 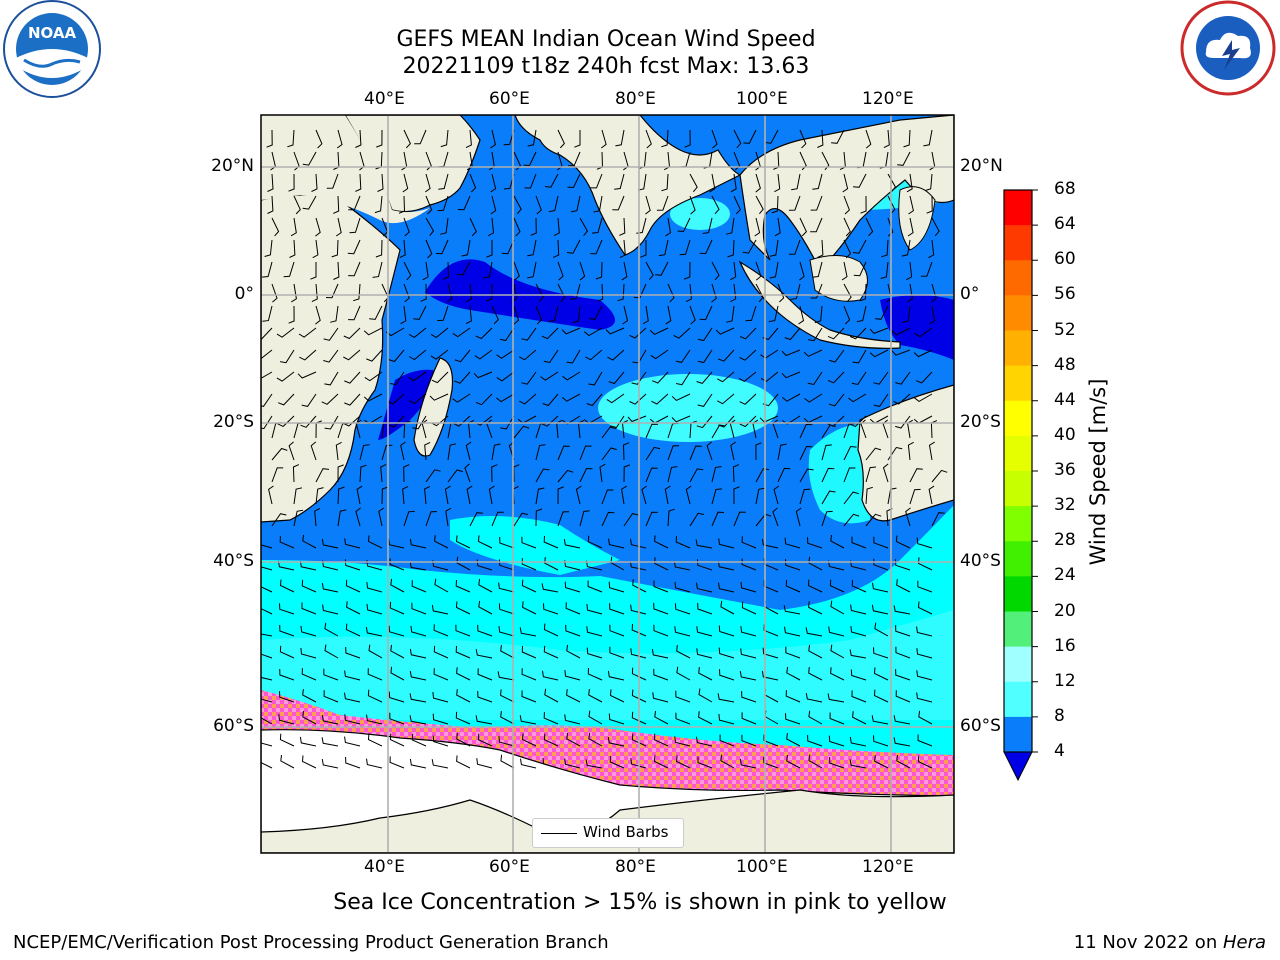 I want to click on colorbar-tick-label: 44, so click(x=1065, y=399).